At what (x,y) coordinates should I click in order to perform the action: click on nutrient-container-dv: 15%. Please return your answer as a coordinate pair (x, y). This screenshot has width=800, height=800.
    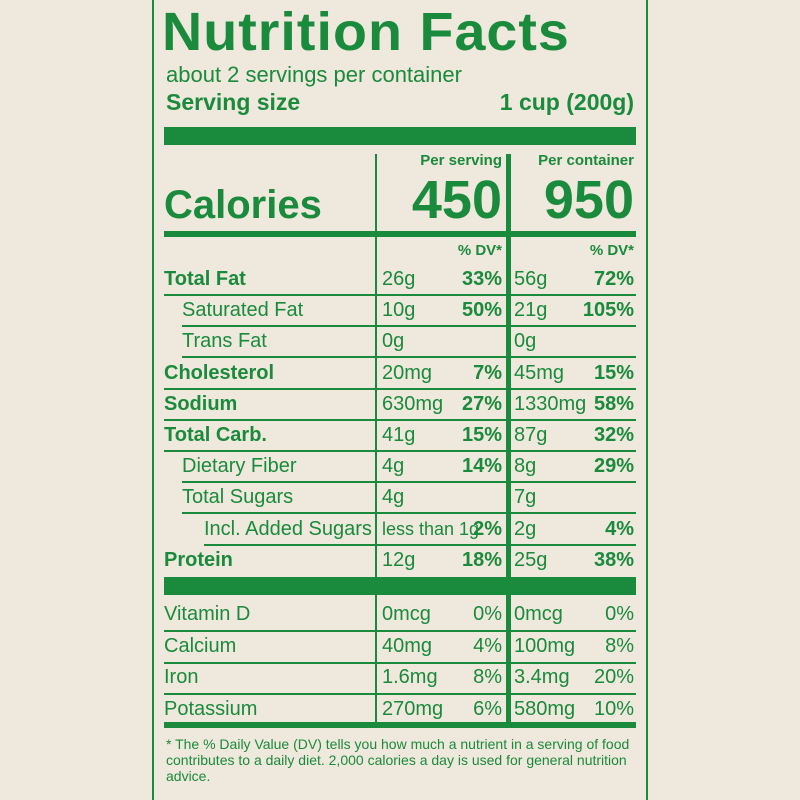
    Looking at the image, I should click on (613, 372).